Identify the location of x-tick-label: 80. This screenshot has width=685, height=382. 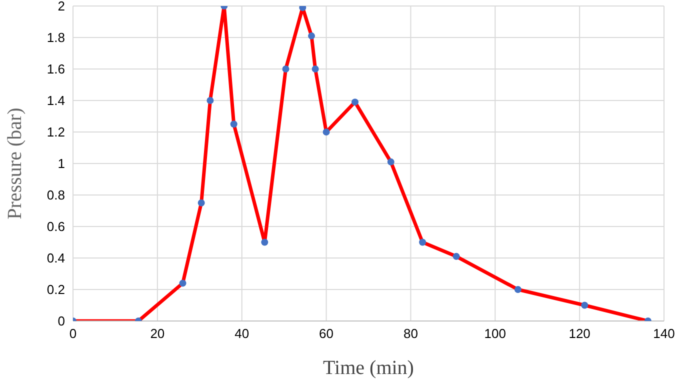
(410, 334).